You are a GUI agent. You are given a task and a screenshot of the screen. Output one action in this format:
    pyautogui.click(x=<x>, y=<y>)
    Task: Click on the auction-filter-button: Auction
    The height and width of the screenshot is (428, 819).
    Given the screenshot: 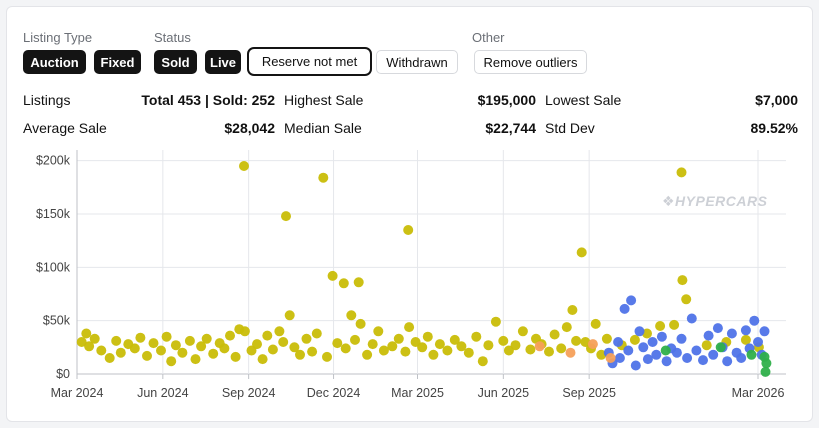 What is the action you would take?
    pyautogui.click(x=54, y=62)
    